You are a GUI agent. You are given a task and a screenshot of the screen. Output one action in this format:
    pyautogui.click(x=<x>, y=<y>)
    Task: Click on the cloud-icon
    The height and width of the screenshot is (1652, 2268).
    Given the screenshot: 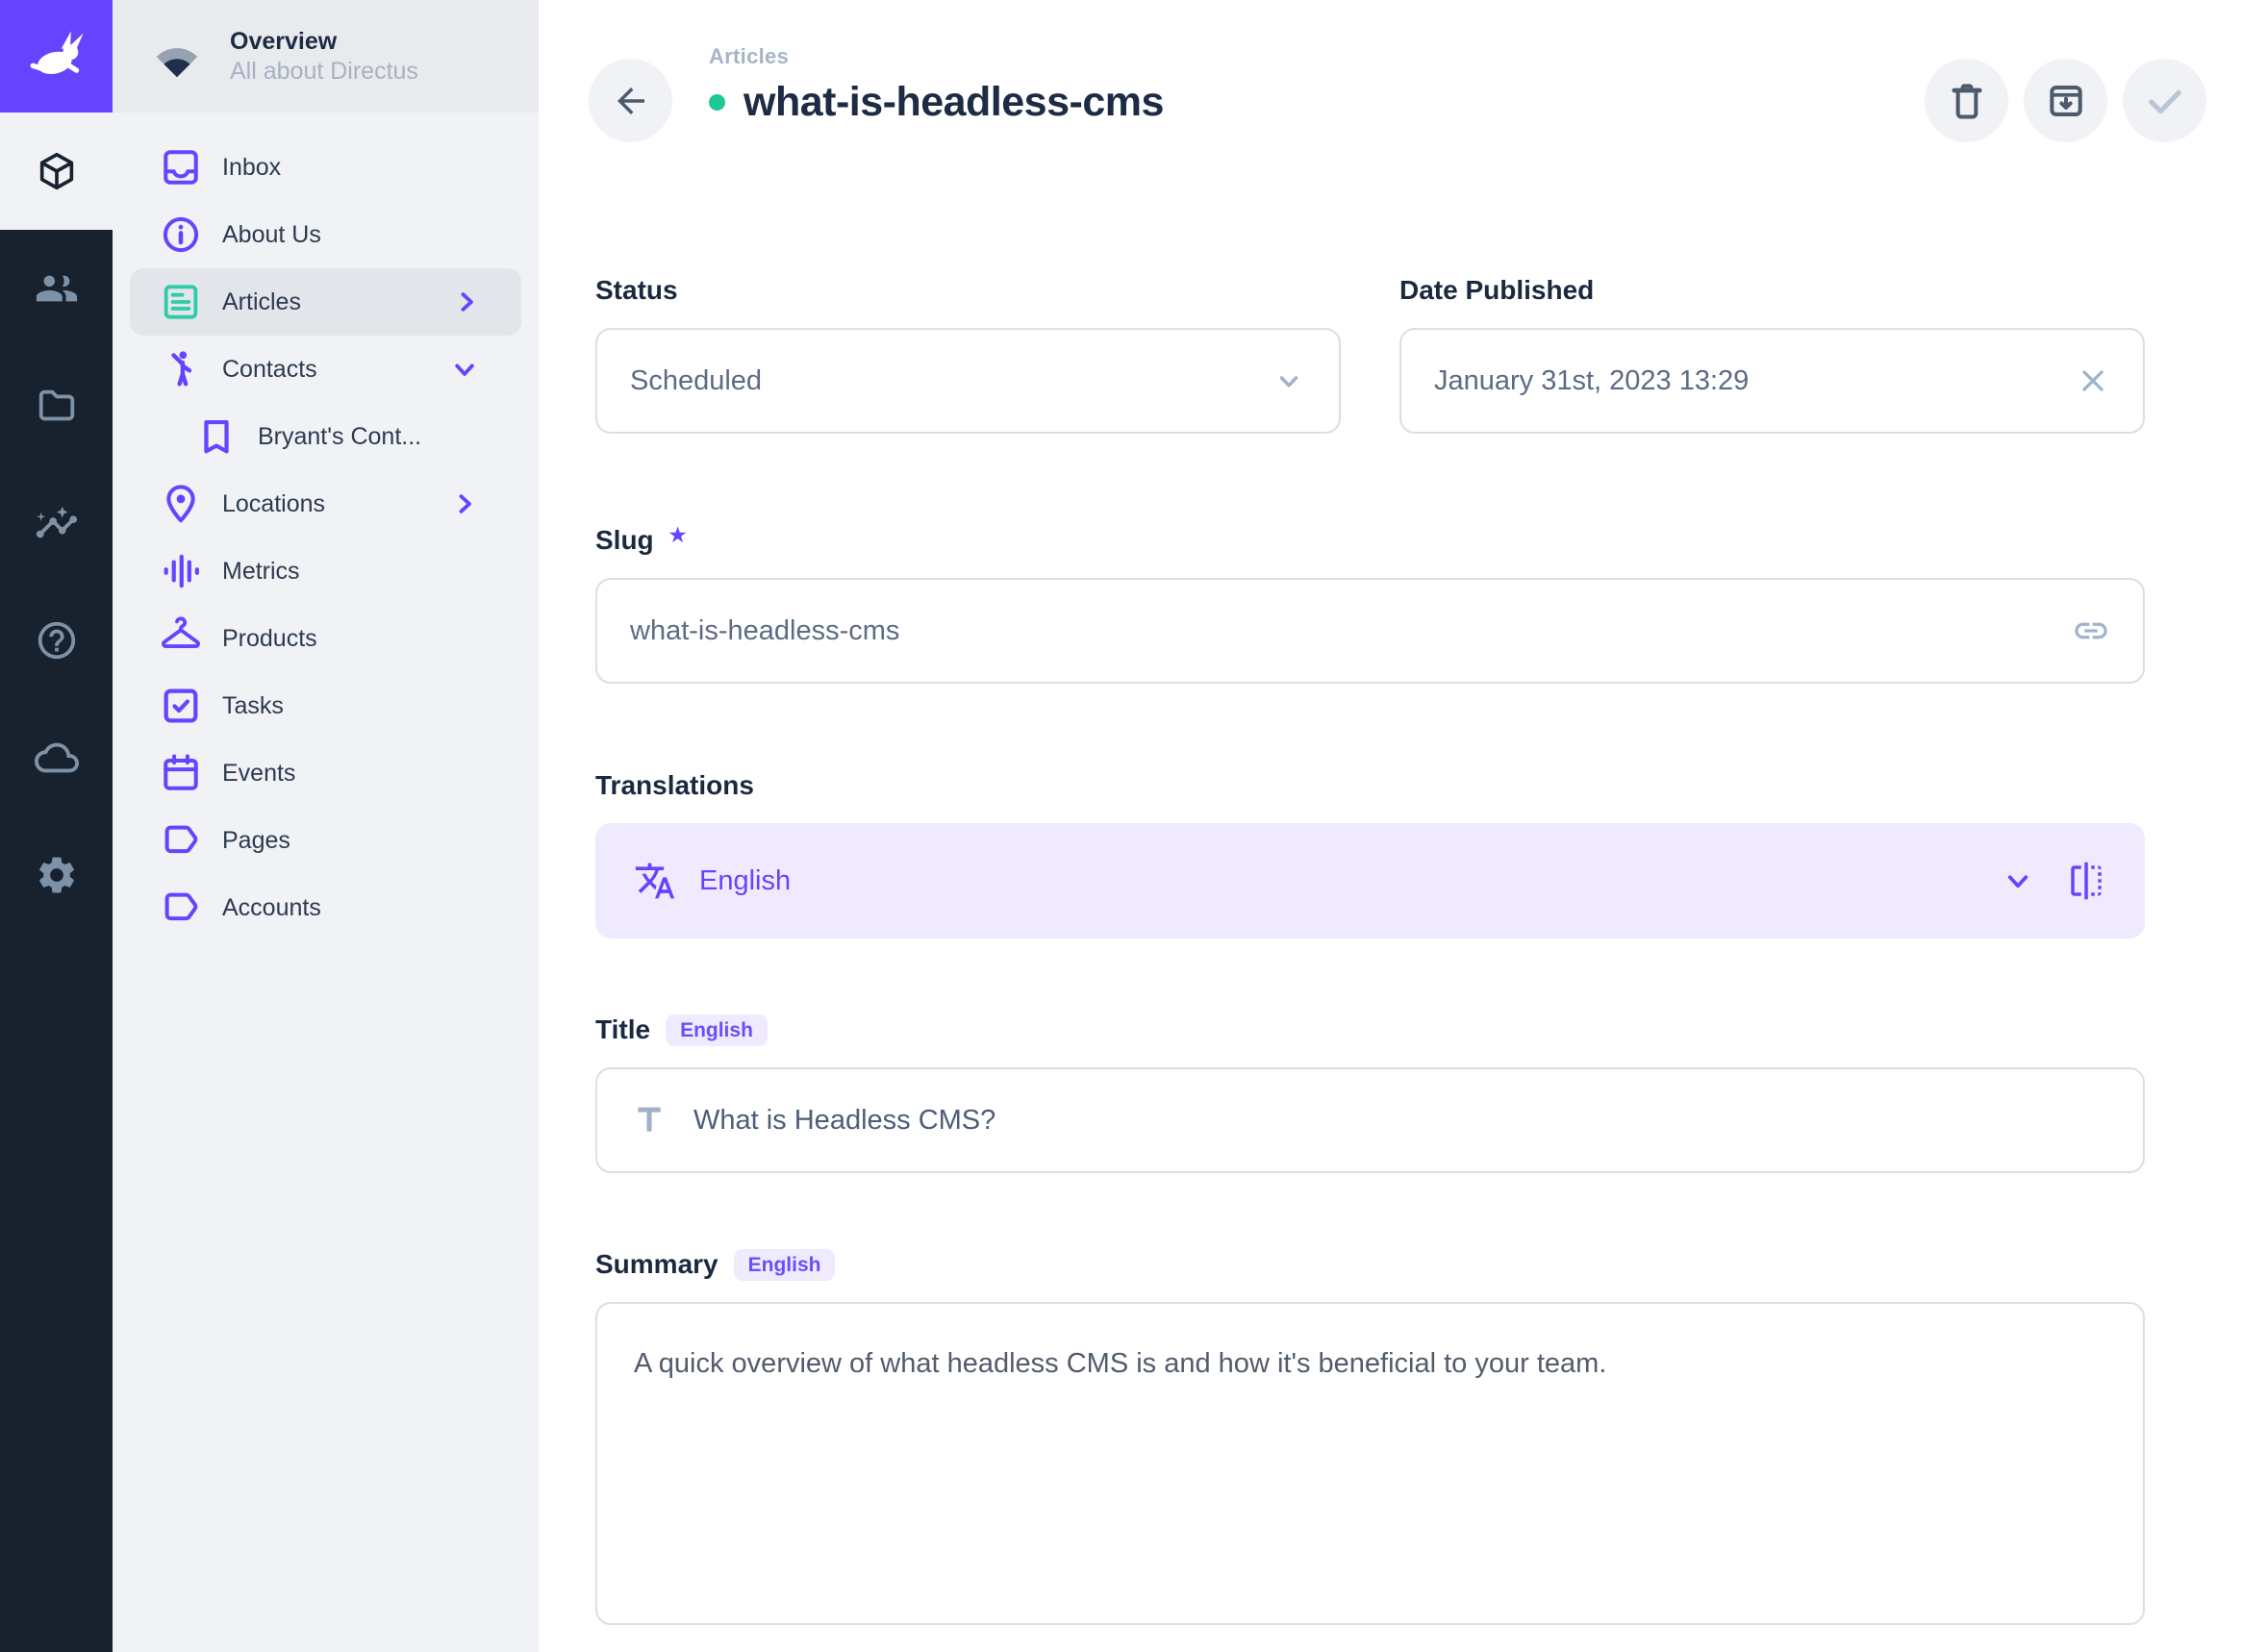 What is the action you would take?
    pyautogui.click(x=57, y=757)
    